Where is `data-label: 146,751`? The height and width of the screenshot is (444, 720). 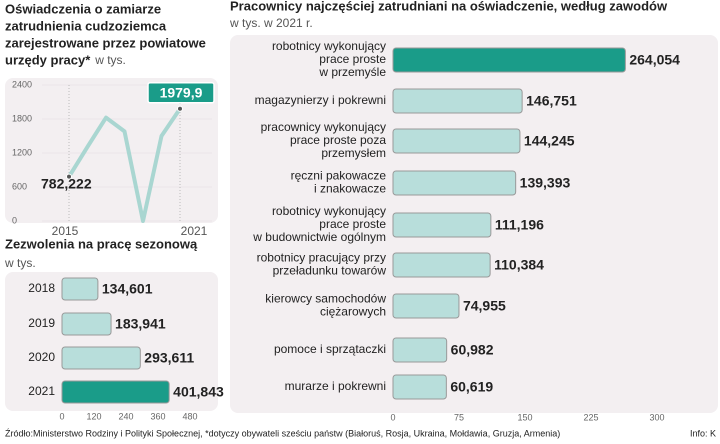
data-label: 146,751 is located at coordinates (551, 101).